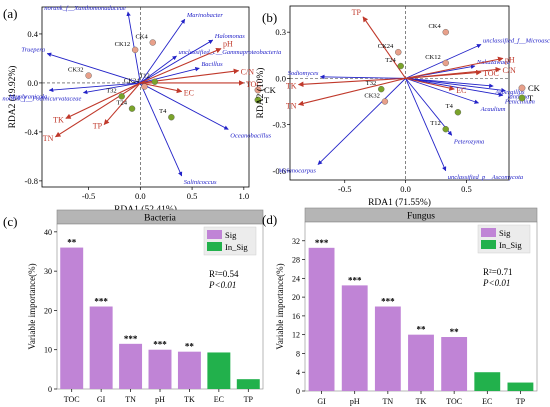 The image size is (550, 407). What do you see at coordinates (488, 232) in the screenshot?
I see `legend-swatch-sig` at bounding box center [488, 232].